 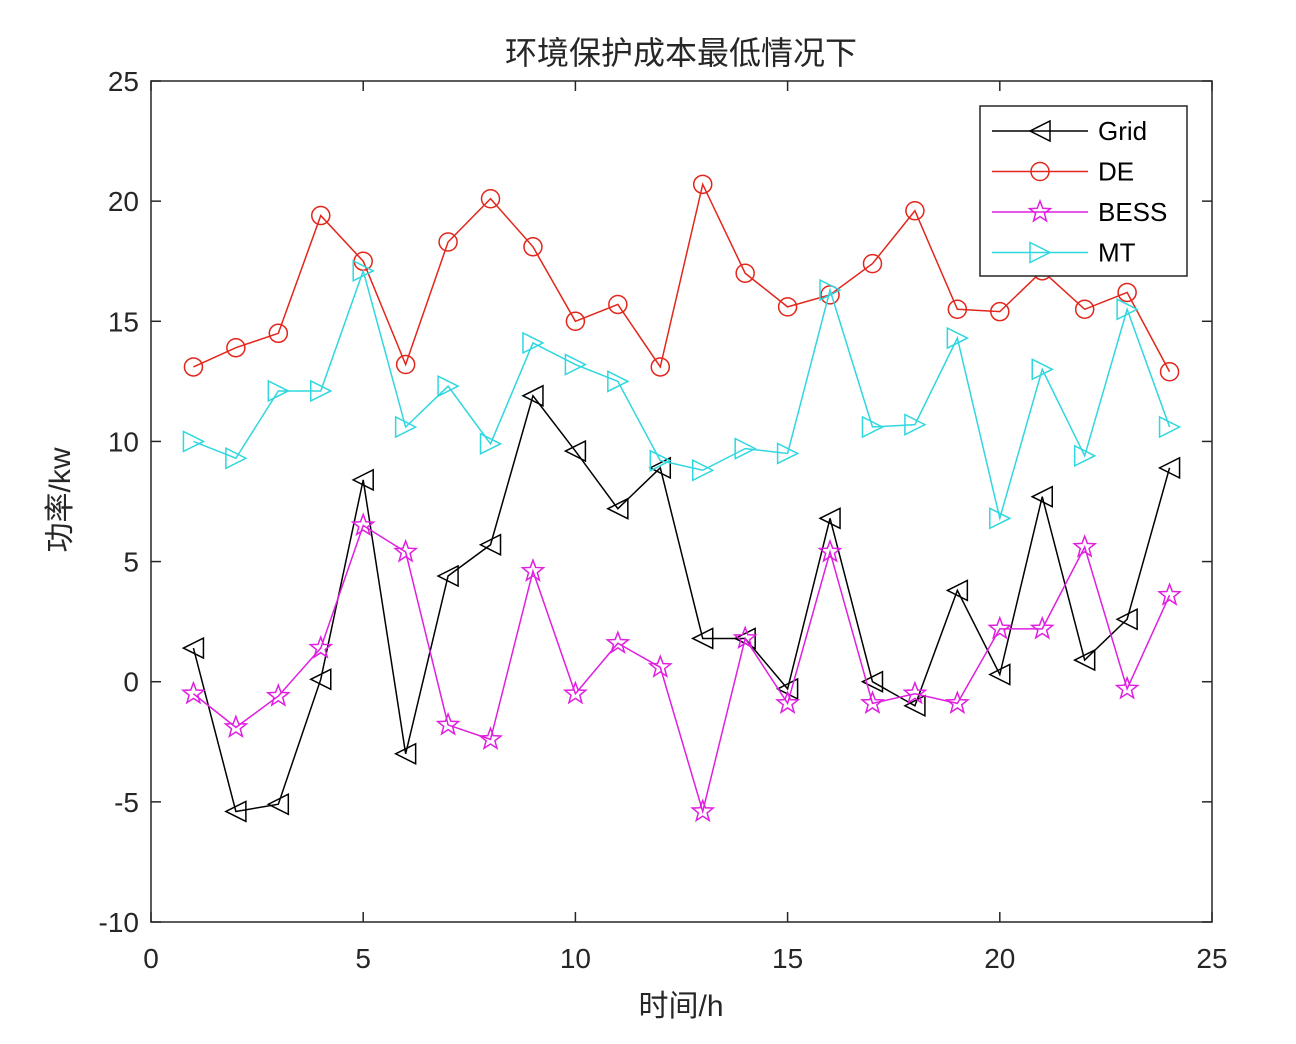 I want to click on x-tick-label: 15, so click(x=787, y=958).